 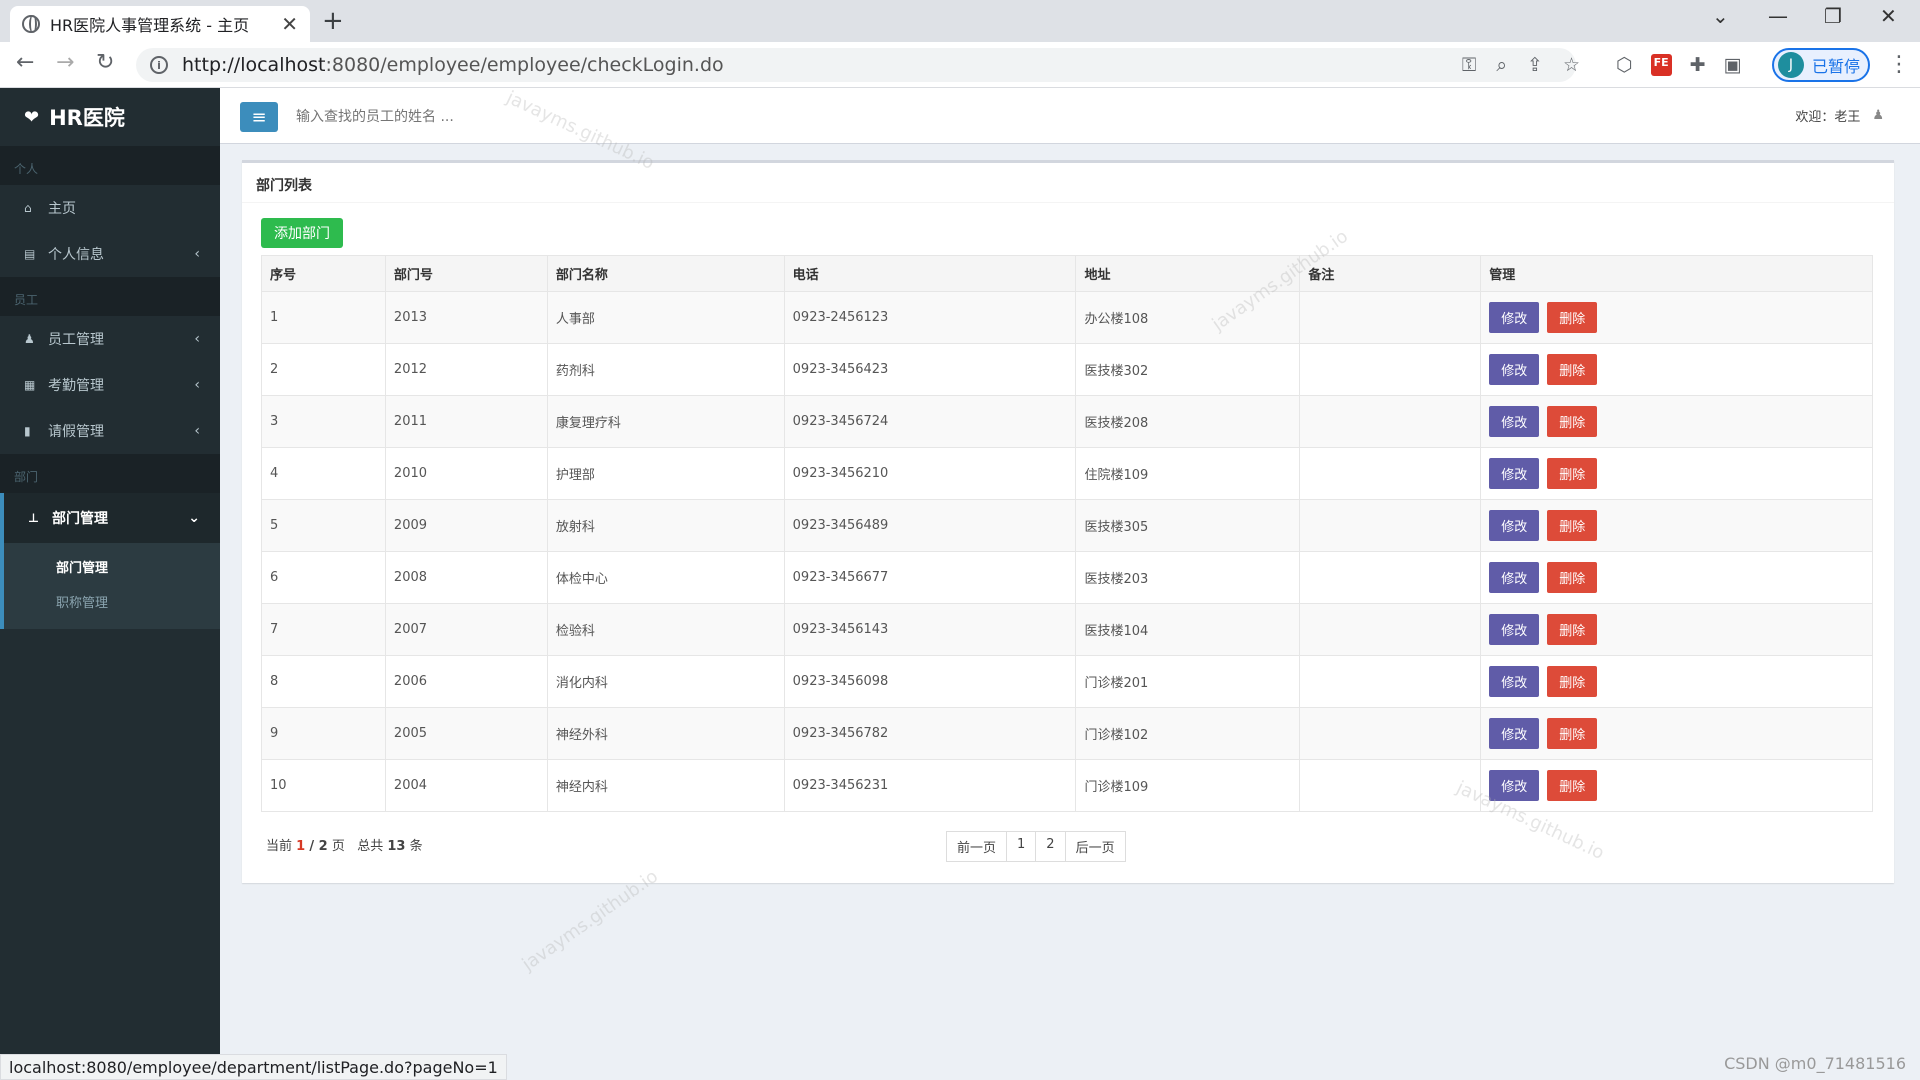 I want to click on star-icon: ☆, so click(x=1571, y=65).